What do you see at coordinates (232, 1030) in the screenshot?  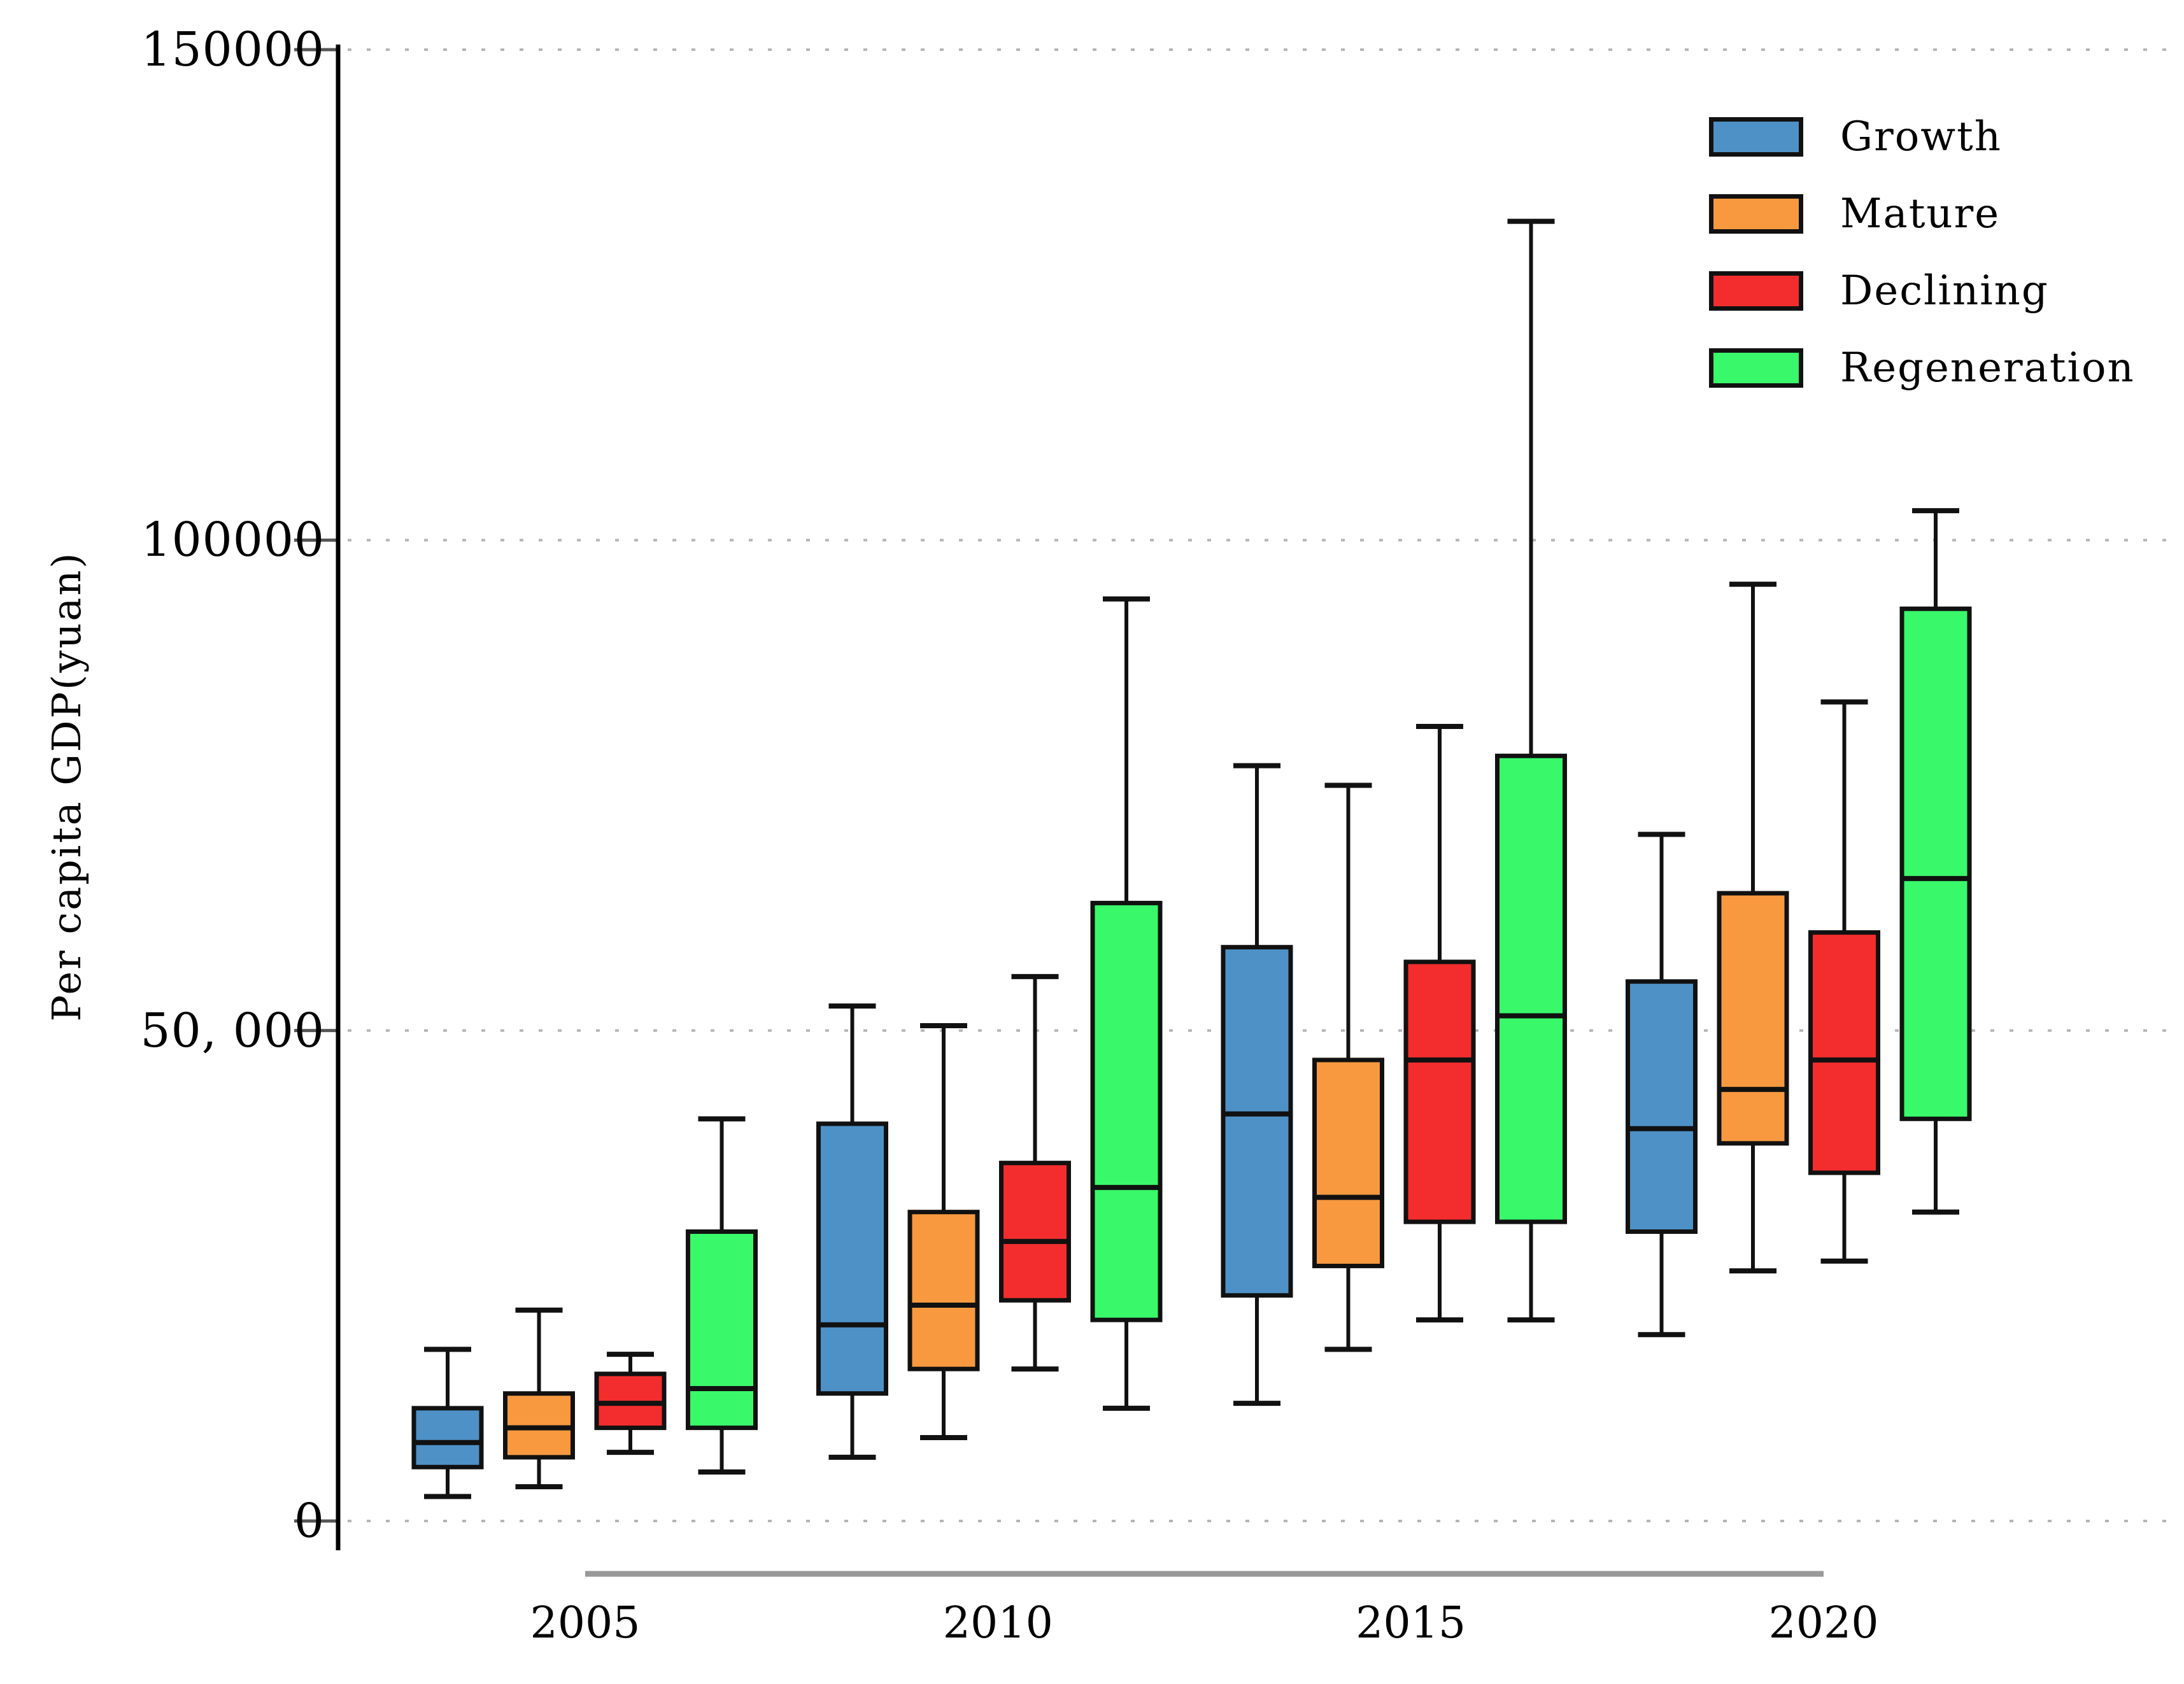 I see `y-tick-label-50000: 50, 000` at bounding box center [232, 1030].